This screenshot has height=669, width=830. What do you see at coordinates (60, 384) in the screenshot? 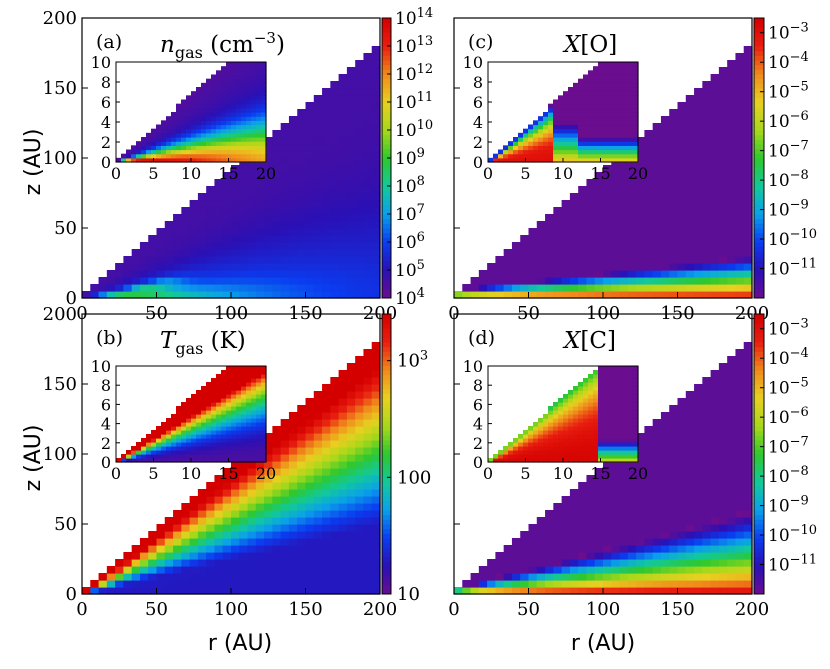
I see `y-b-tick-label: 150` at bounding box center [60, 384].